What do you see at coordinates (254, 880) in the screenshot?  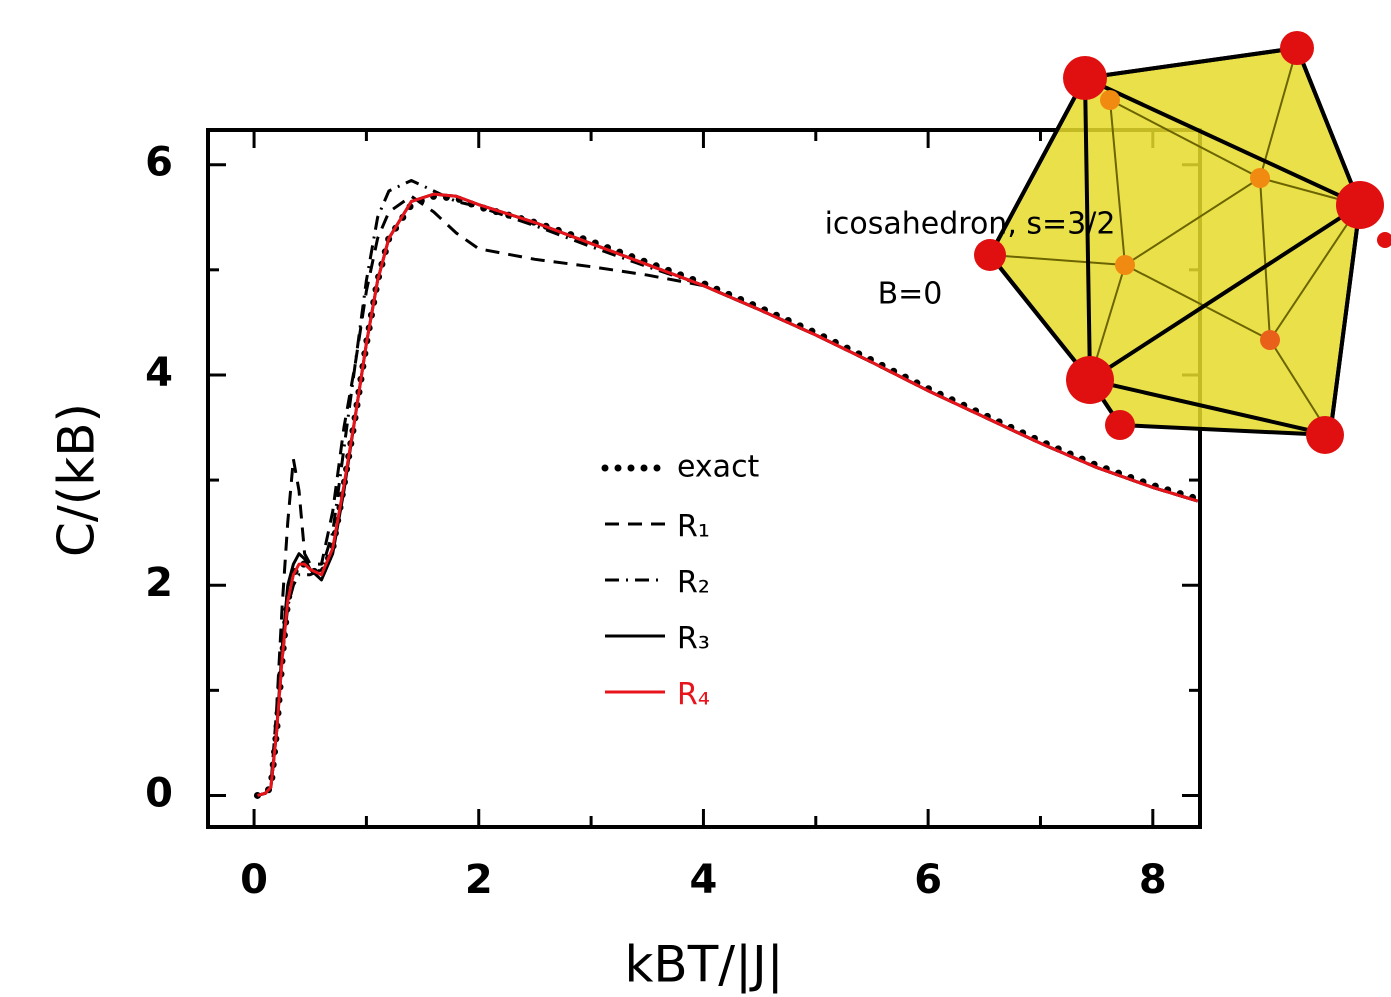 I see `x-tick-label: 0` at bounding box center [254, 880].